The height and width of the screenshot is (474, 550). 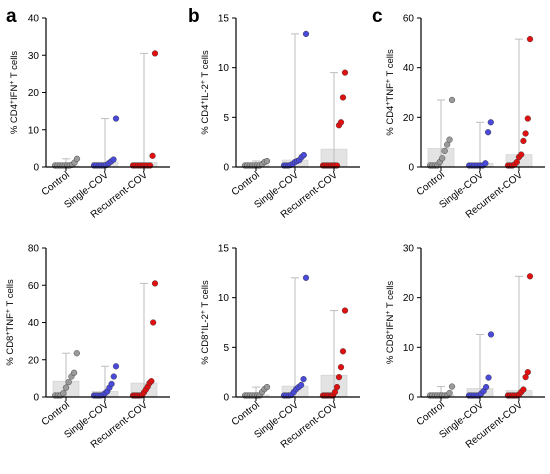 I want to click on panel-letter: c, so click(x=377, y=16).